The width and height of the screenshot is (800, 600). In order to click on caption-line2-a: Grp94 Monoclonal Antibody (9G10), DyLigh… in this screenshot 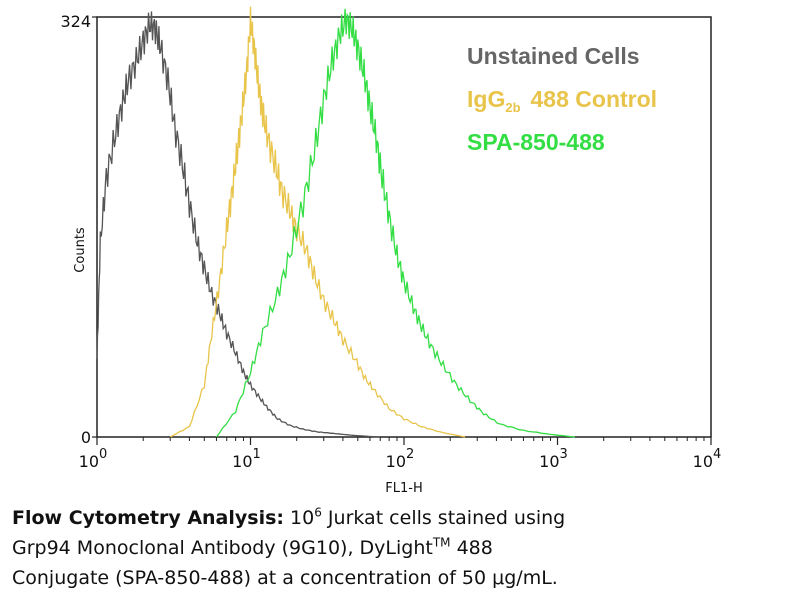, I will do `click(222, 548)`.